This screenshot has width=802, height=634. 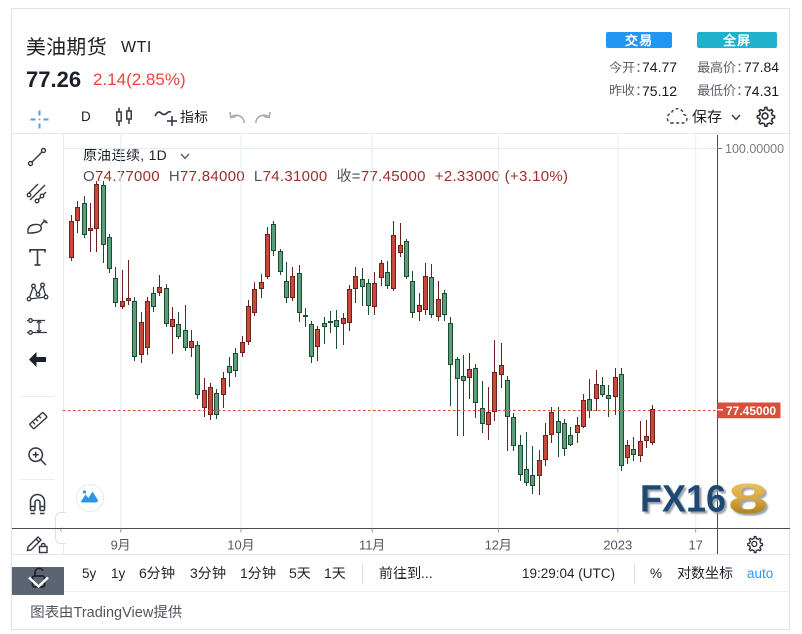 I want to click on svg-text: 9月, so click(x=121, y=544).